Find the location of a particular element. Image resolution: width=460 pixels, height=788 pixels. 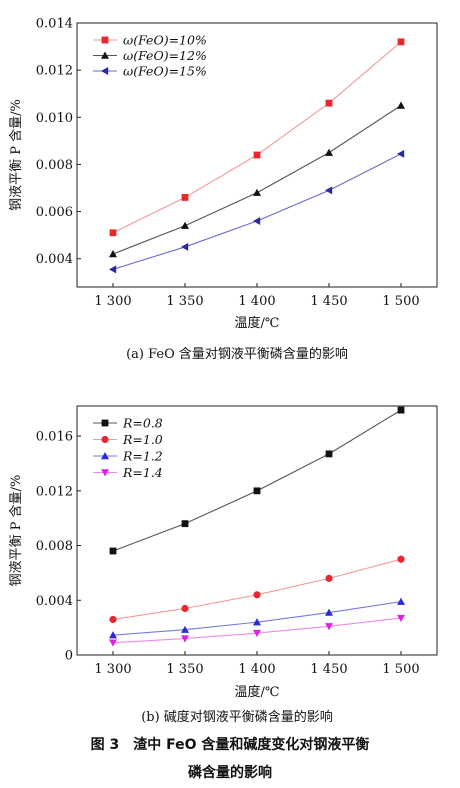

chart-a-x-tick-label: 1 500 is located at coordinates (400, 301).